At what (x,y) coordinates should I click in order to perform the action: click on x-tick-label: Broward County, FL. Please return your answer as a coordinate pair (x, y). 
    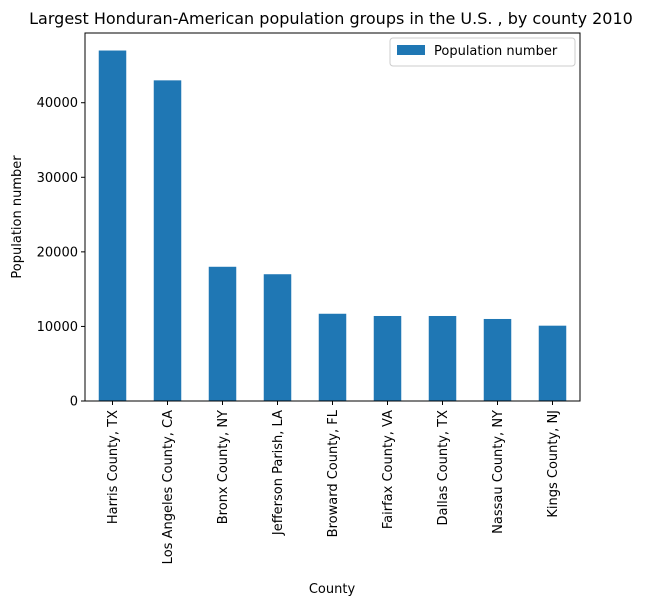
    Looking at the image, I should click on (333, 473).